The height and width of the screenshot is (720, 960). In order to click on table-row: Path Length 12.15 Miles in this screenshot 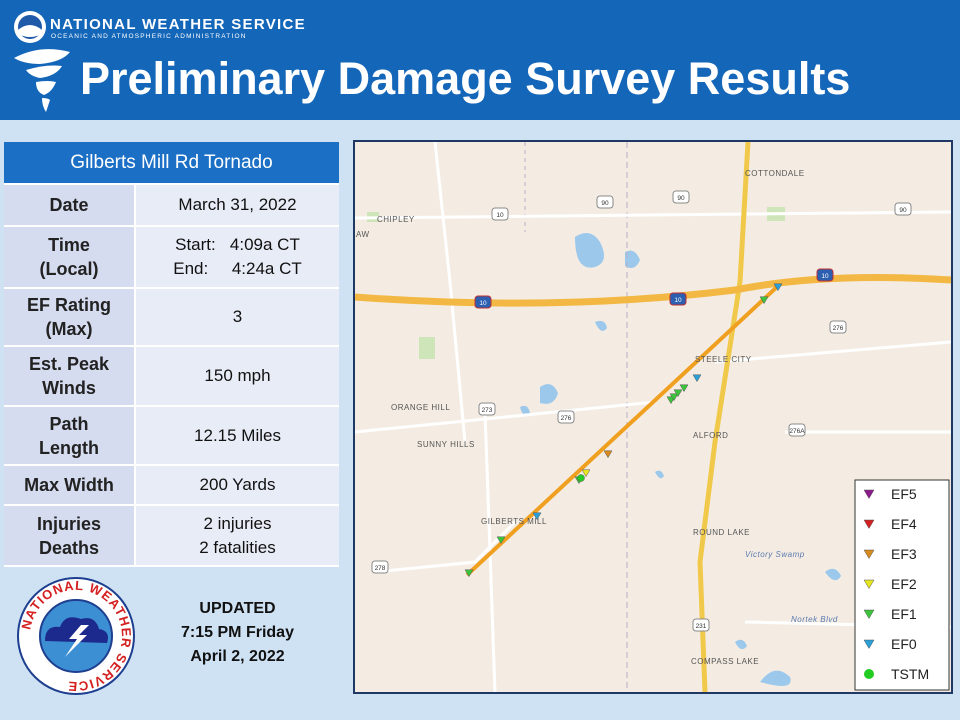, I will do `click(171, 436)`.